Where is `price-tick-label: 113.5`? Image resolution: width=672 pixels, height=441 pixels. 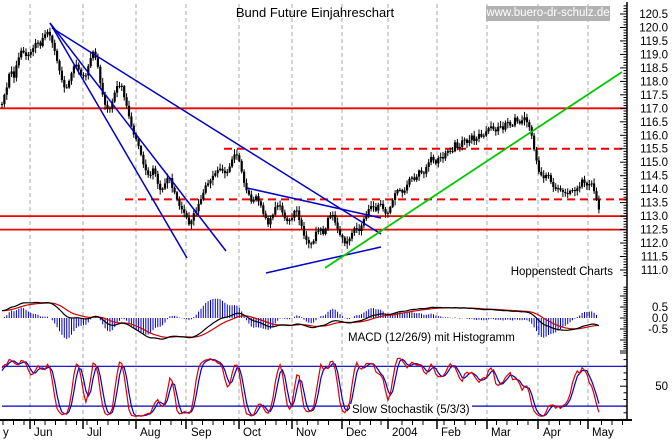 price-tick-label: 113.5 is located at coordinates (654, 204).